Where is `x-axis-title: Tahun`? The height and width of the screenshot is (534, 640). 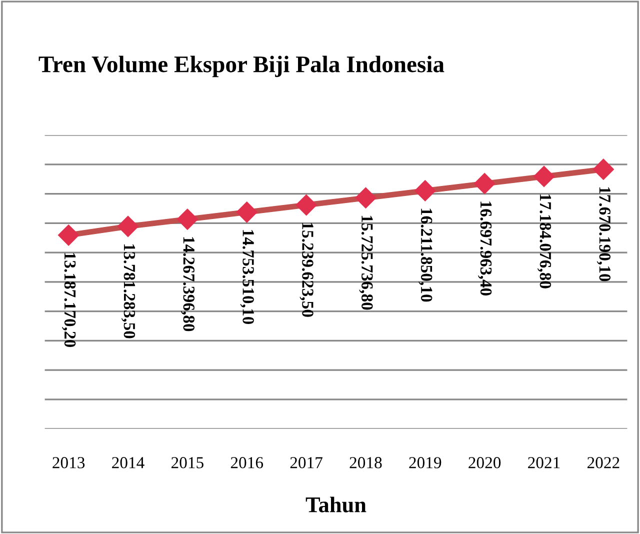 x-axis-title: Tahun is located at coordinates (336, 504).